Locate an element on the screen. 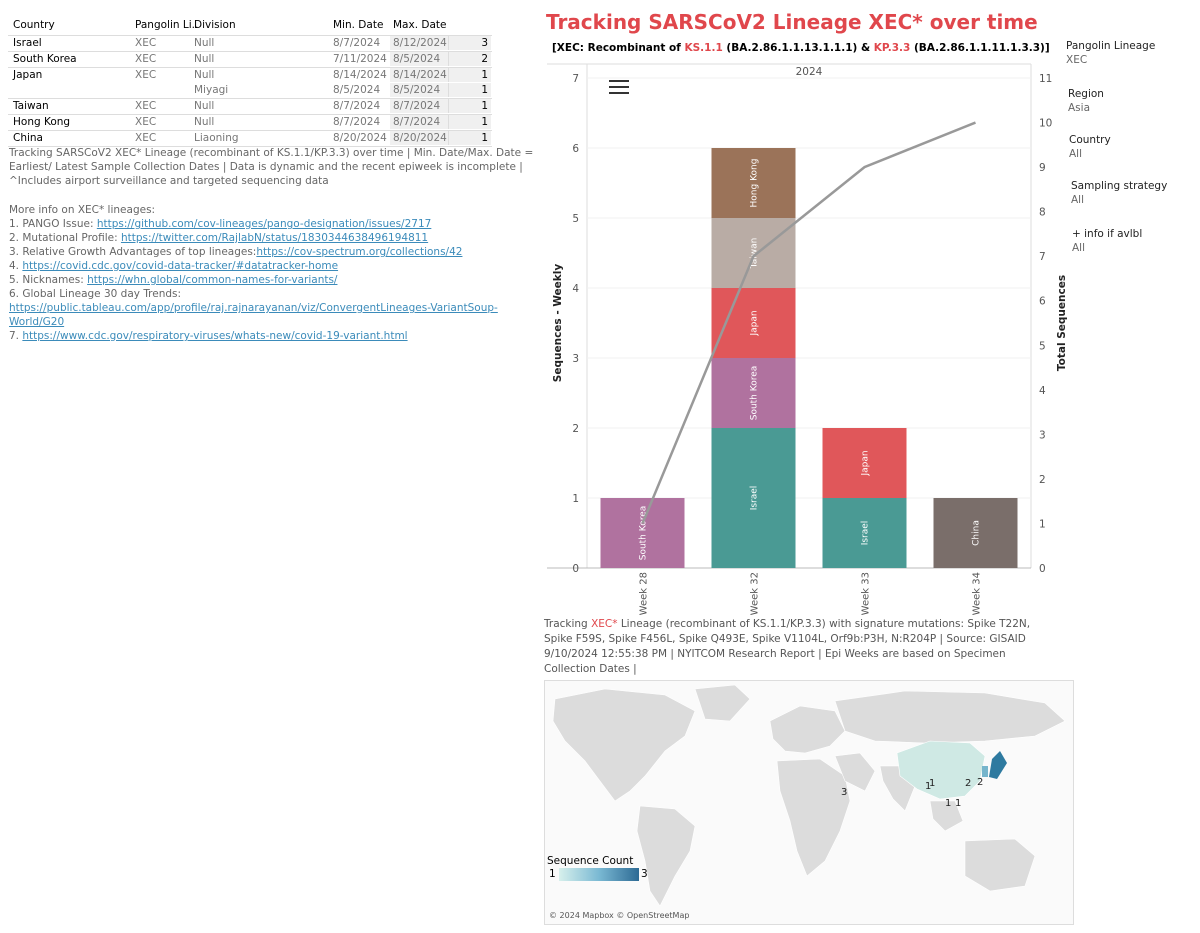  y2-tick-label: 11 is located at coordinates (1045, 79).